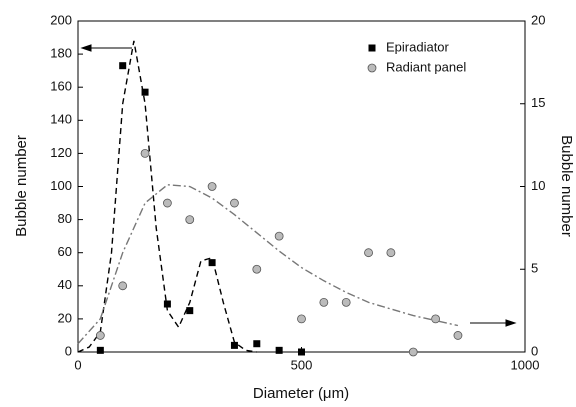 The width and height of the screenshot is (576, 407). What do you see at coordinates (65, 317) in the screenshot?
I see `y-tick-label: 20` at bounding box center [65, 317].